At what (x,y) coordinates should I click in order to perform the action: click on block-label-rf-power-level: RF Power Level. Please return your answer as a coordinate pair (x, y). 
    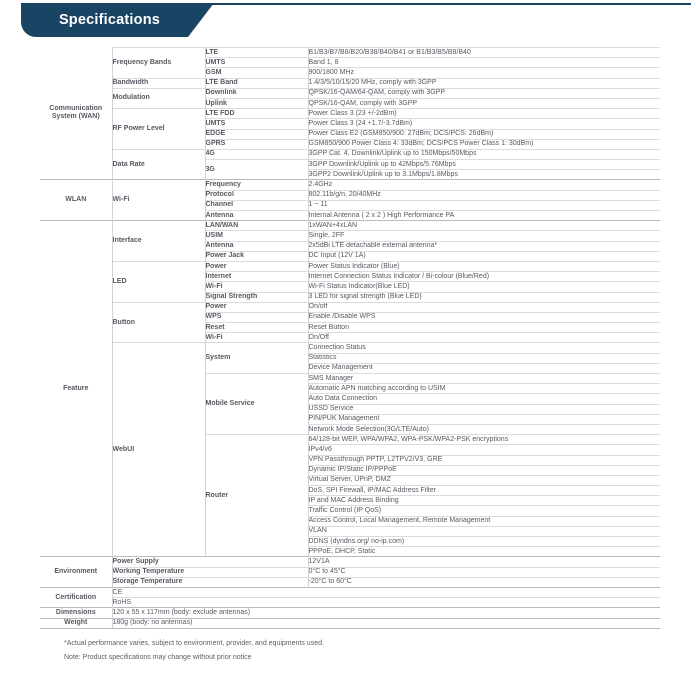
    Looking at the image, I should click on (158, 129).